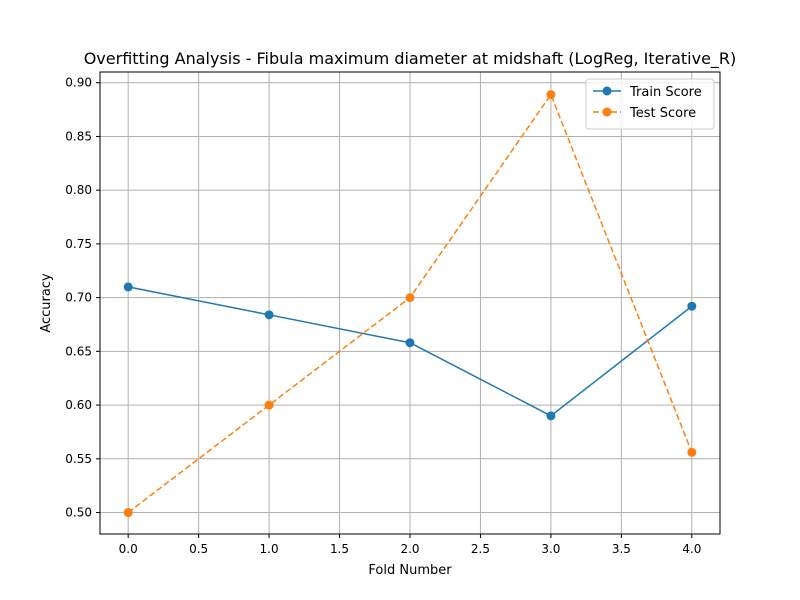 Image resolution: width=800 pixels, height=600 pixels. Describe the element at coordinates (480, 549) in the screenshot. I see `x-tick-label: 2.5` at that location.